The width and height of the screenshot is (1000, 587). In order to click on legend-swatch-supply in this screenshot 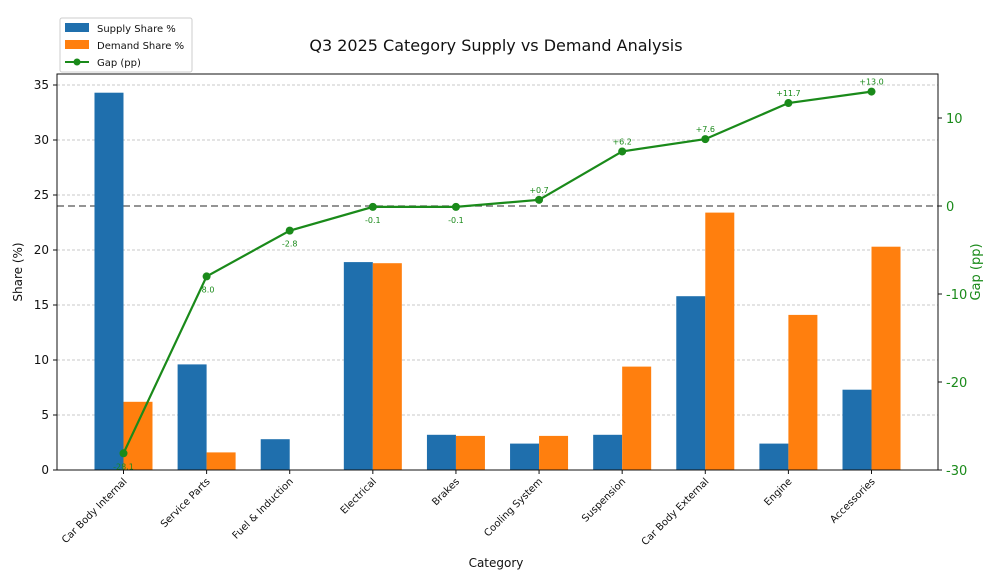, I will do `click(77, 27)`.